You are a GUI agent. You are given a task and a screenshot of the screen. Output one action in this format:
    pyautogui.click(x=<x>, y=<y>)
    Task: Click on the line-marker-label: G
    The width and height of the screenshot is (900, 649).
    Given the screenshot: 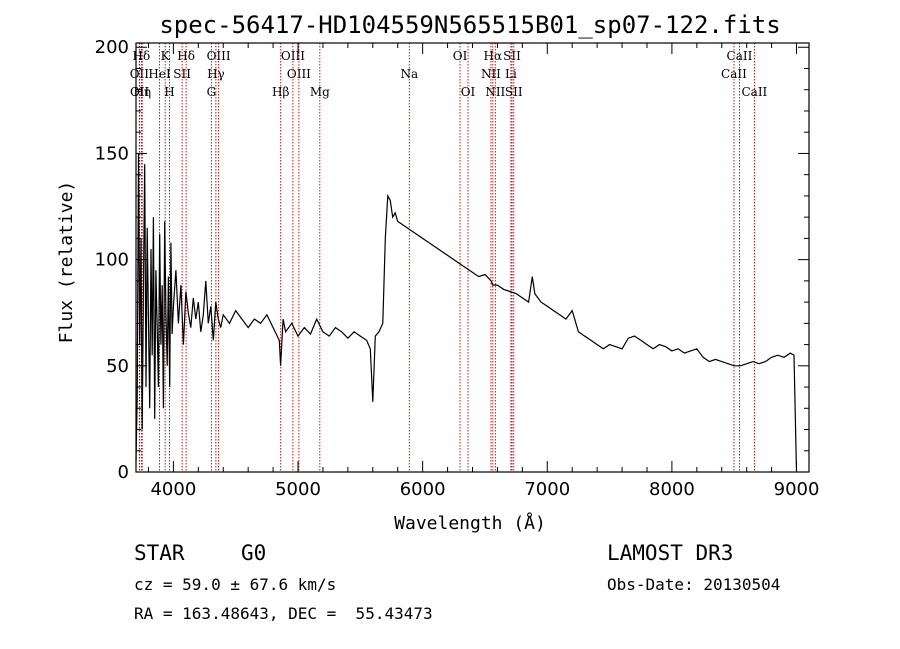 What is the action you would take?
    pyautogui.click(x=212, y=92)
    